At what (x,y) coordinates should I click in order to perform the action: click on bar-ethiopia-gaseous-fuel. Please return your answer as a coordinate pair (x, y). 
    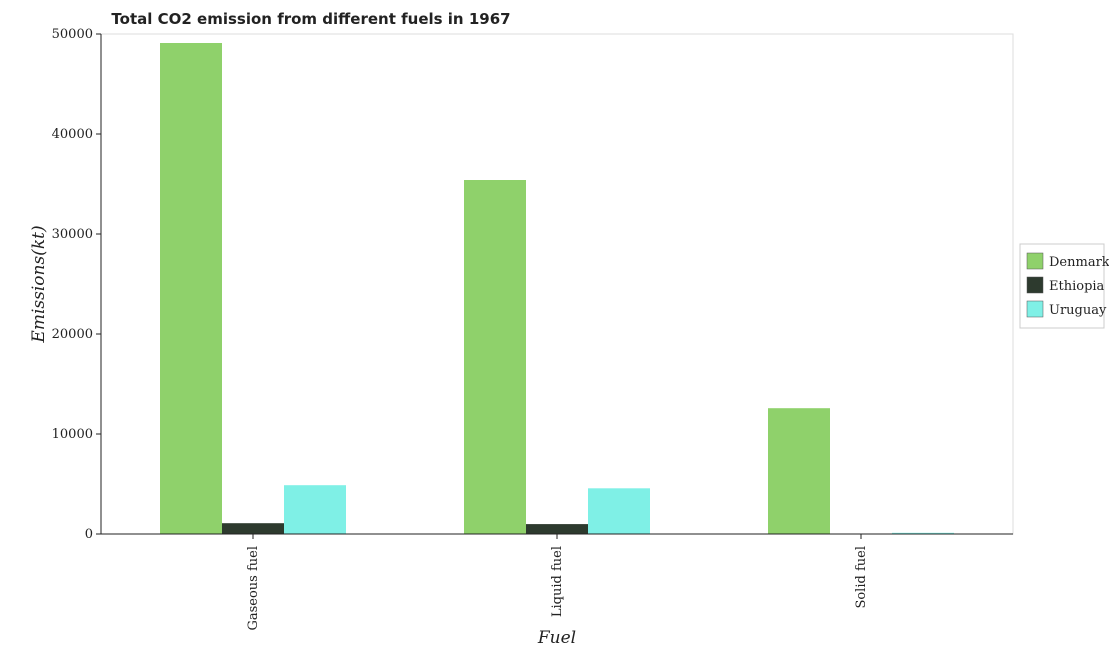
    Looking at the image, I should click on (253, 528).